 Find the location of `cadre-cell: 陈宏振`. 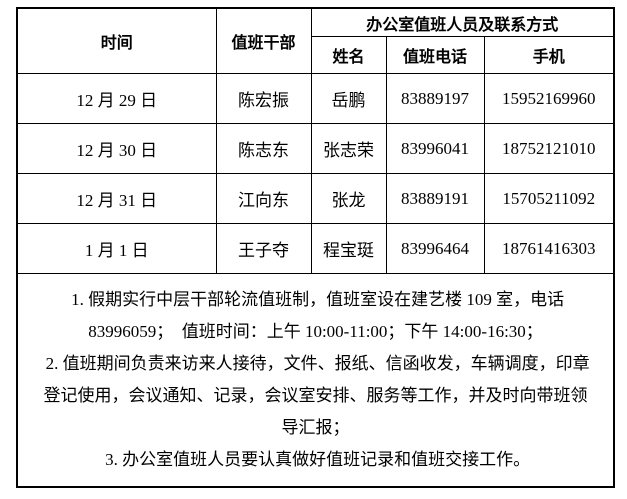

cadre-cell: 陈宏振 is located at coordinates (263, 98).